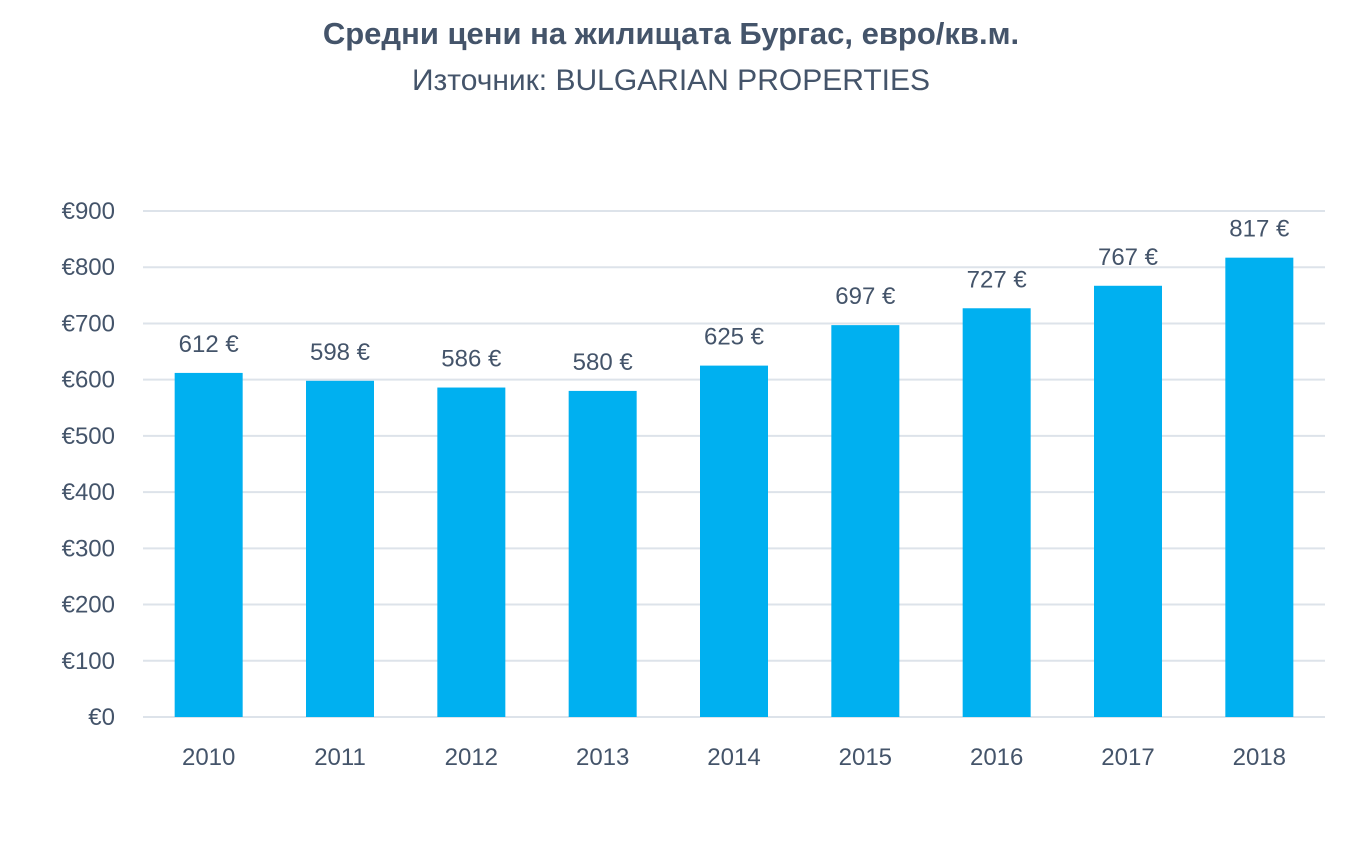 The height and width of the screenshot is (855, 1353). I want to click on data-label: 817 €, so click(1259, 229).